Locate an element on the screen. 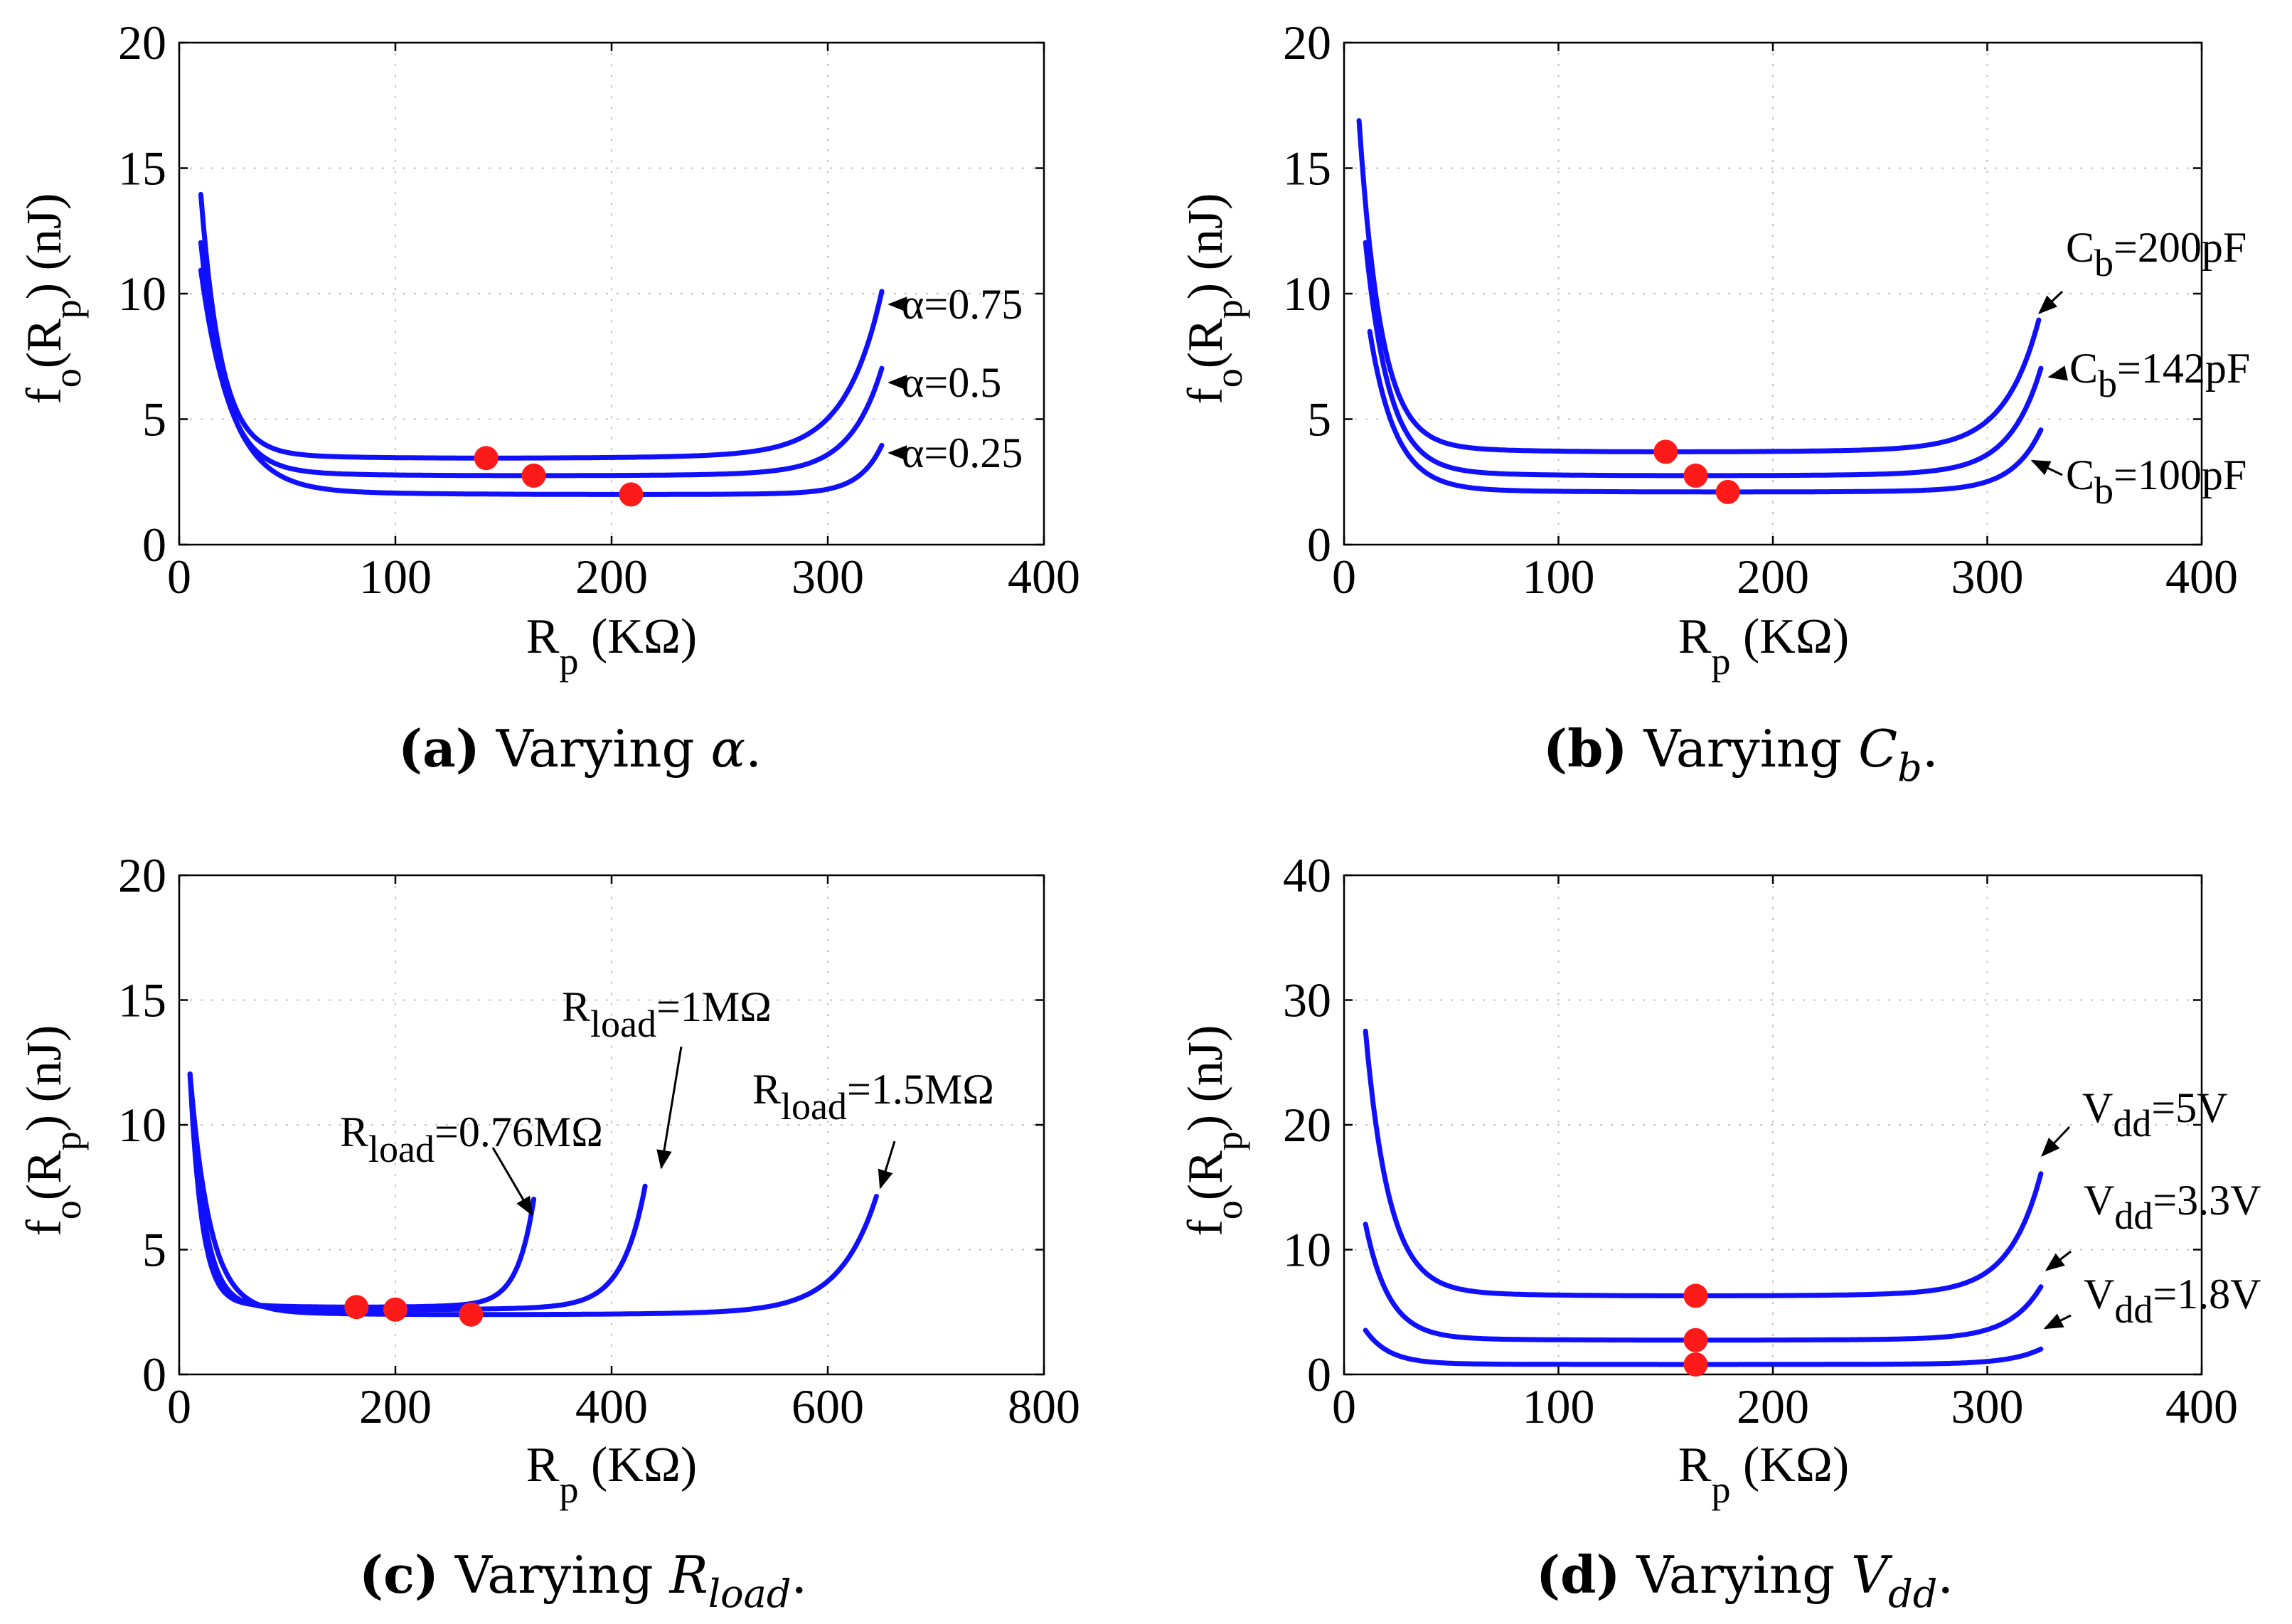 The width and height of the screenshot is (2292, 1624). caption-c: (c) Varying Rload. is located at coordinates (583, 1580).